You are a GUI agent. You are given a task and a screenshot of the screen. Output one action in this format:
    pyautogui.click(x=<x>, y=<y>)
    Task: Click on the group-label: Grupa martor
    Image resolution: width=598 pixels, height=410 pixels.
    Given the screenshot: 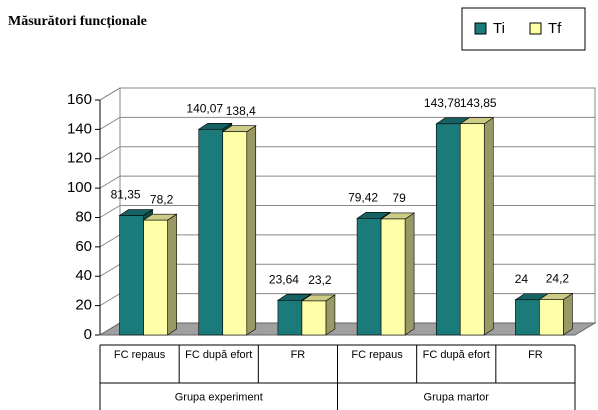 What is the action you would take?
    pyautogui.click(x=457, y=397)
    